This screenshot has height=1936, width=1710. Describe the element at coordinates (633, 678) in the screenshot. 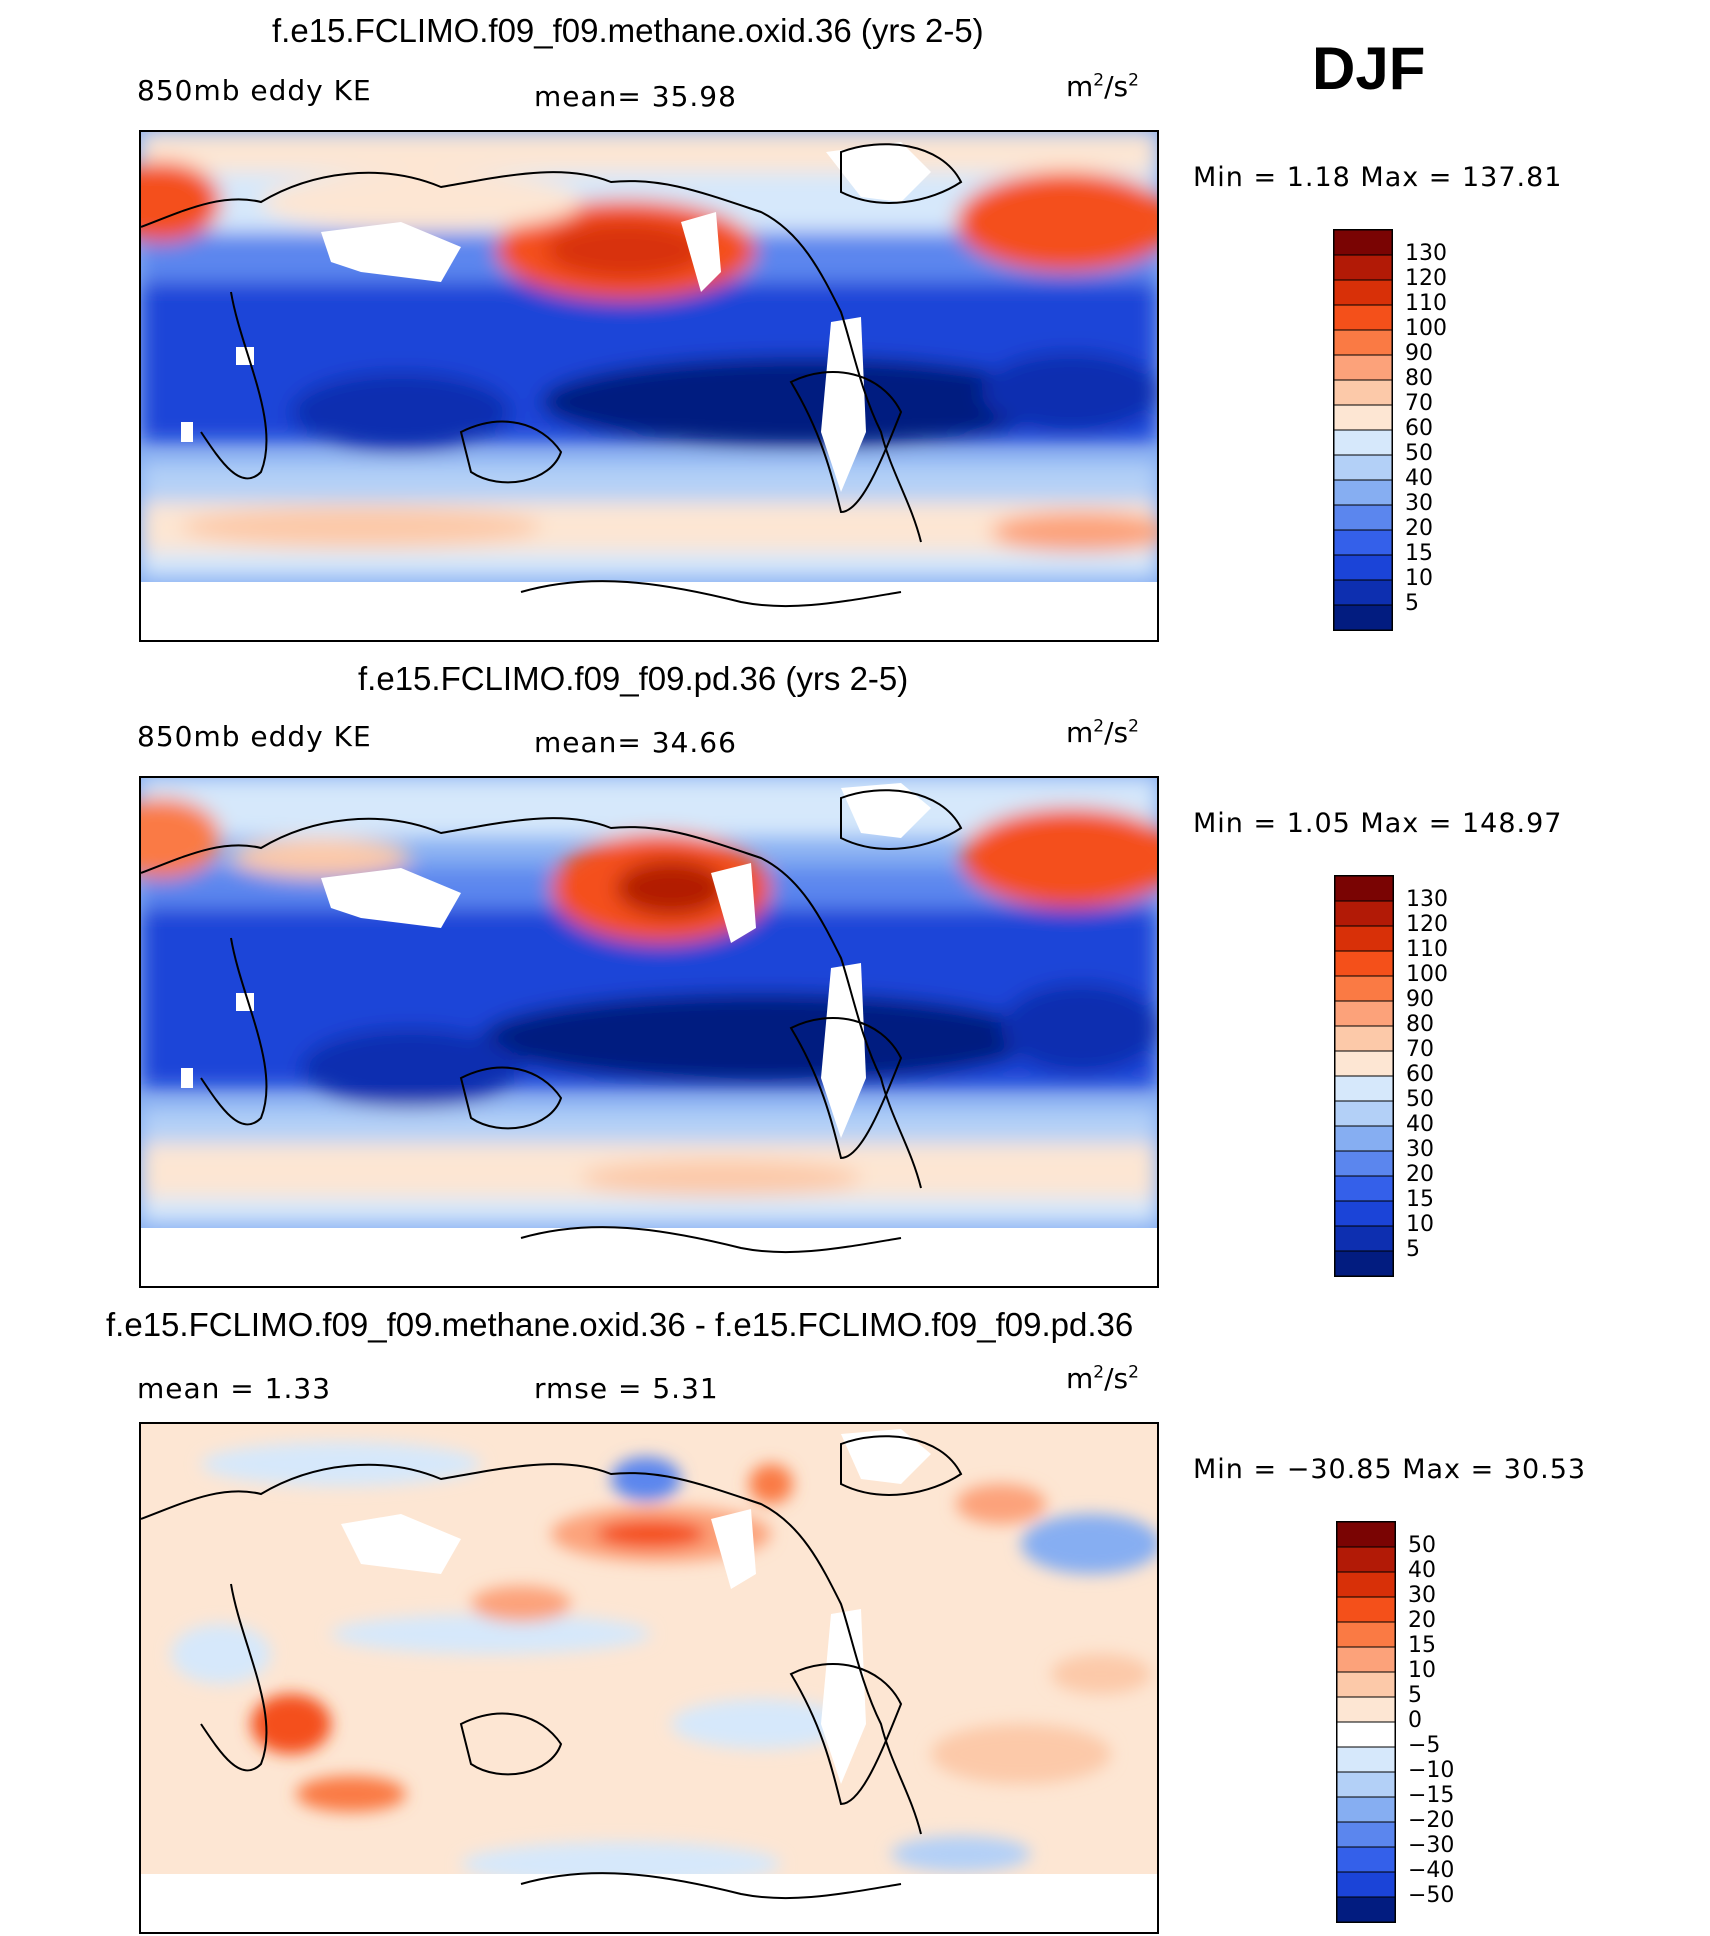

I see `panel-2-title: f.e15.FCLIMO.f09_f09.pd.36 (yrs 2-5)` at that location.